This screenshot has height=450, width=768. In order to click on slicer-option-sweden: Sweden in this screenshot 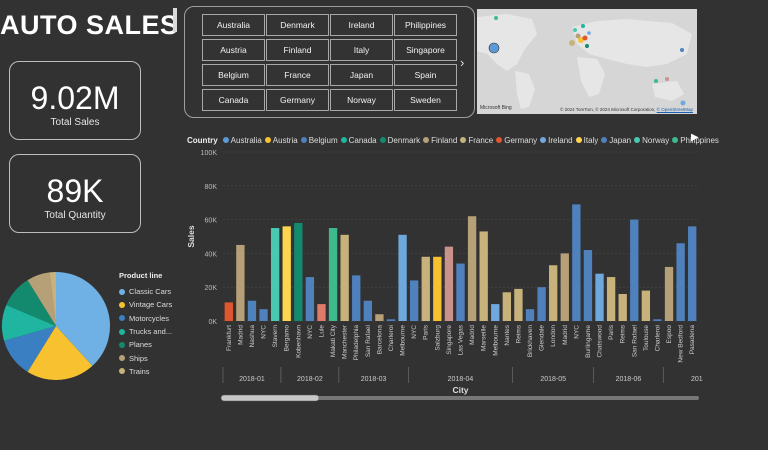, I will do `click(425, 100)`.